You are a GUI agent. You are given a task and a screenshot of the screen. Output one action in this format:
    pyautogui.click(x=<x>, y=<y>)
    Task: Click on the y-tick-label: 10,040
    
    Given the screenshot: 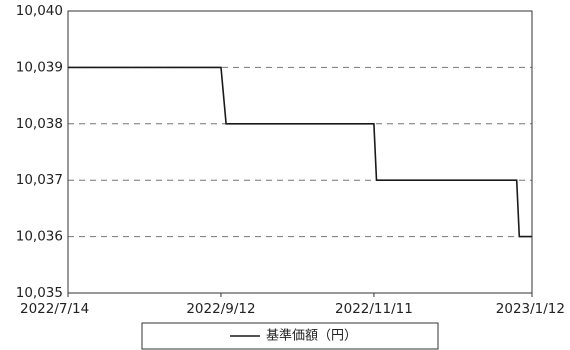 What is the action you would take?
    pyautogui.click(x=39, y=11)
    